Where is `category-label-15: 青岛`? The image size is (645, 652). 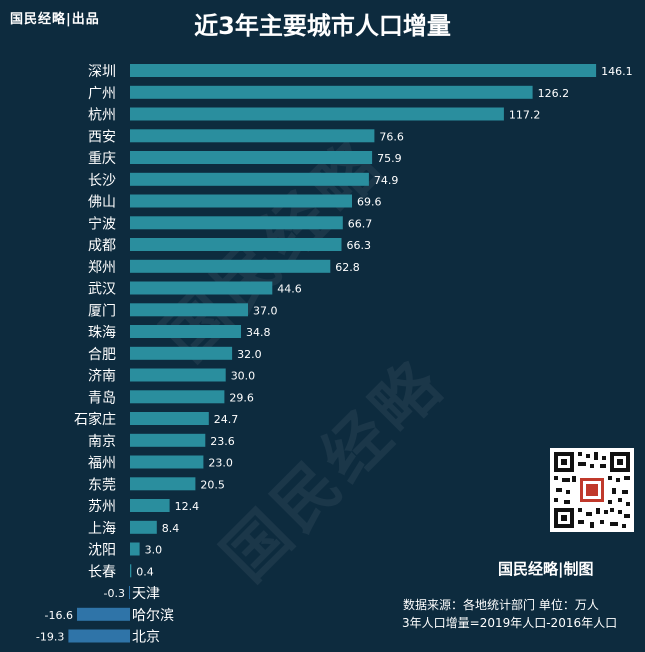 category-label-15: 青岛 is located at coordinates (102, 398).